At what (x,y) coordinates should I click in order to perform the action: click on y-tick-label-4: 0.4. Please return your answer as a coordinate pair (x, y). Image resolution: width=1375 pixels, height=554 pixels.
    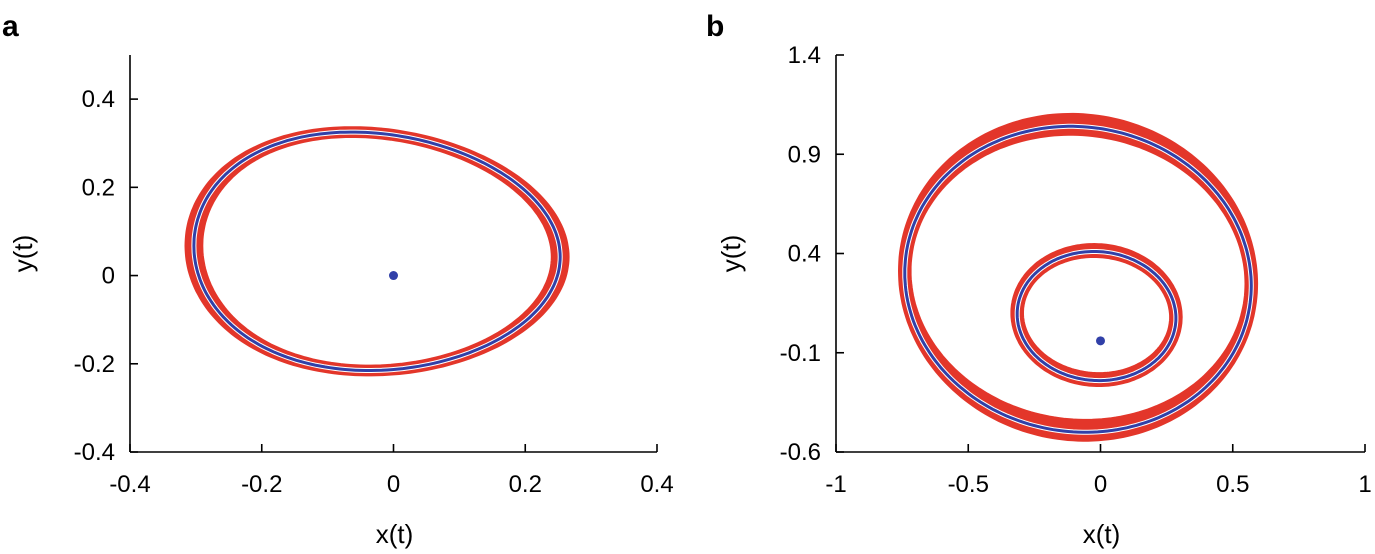
    Looking at the image, I should click on (98, 99).